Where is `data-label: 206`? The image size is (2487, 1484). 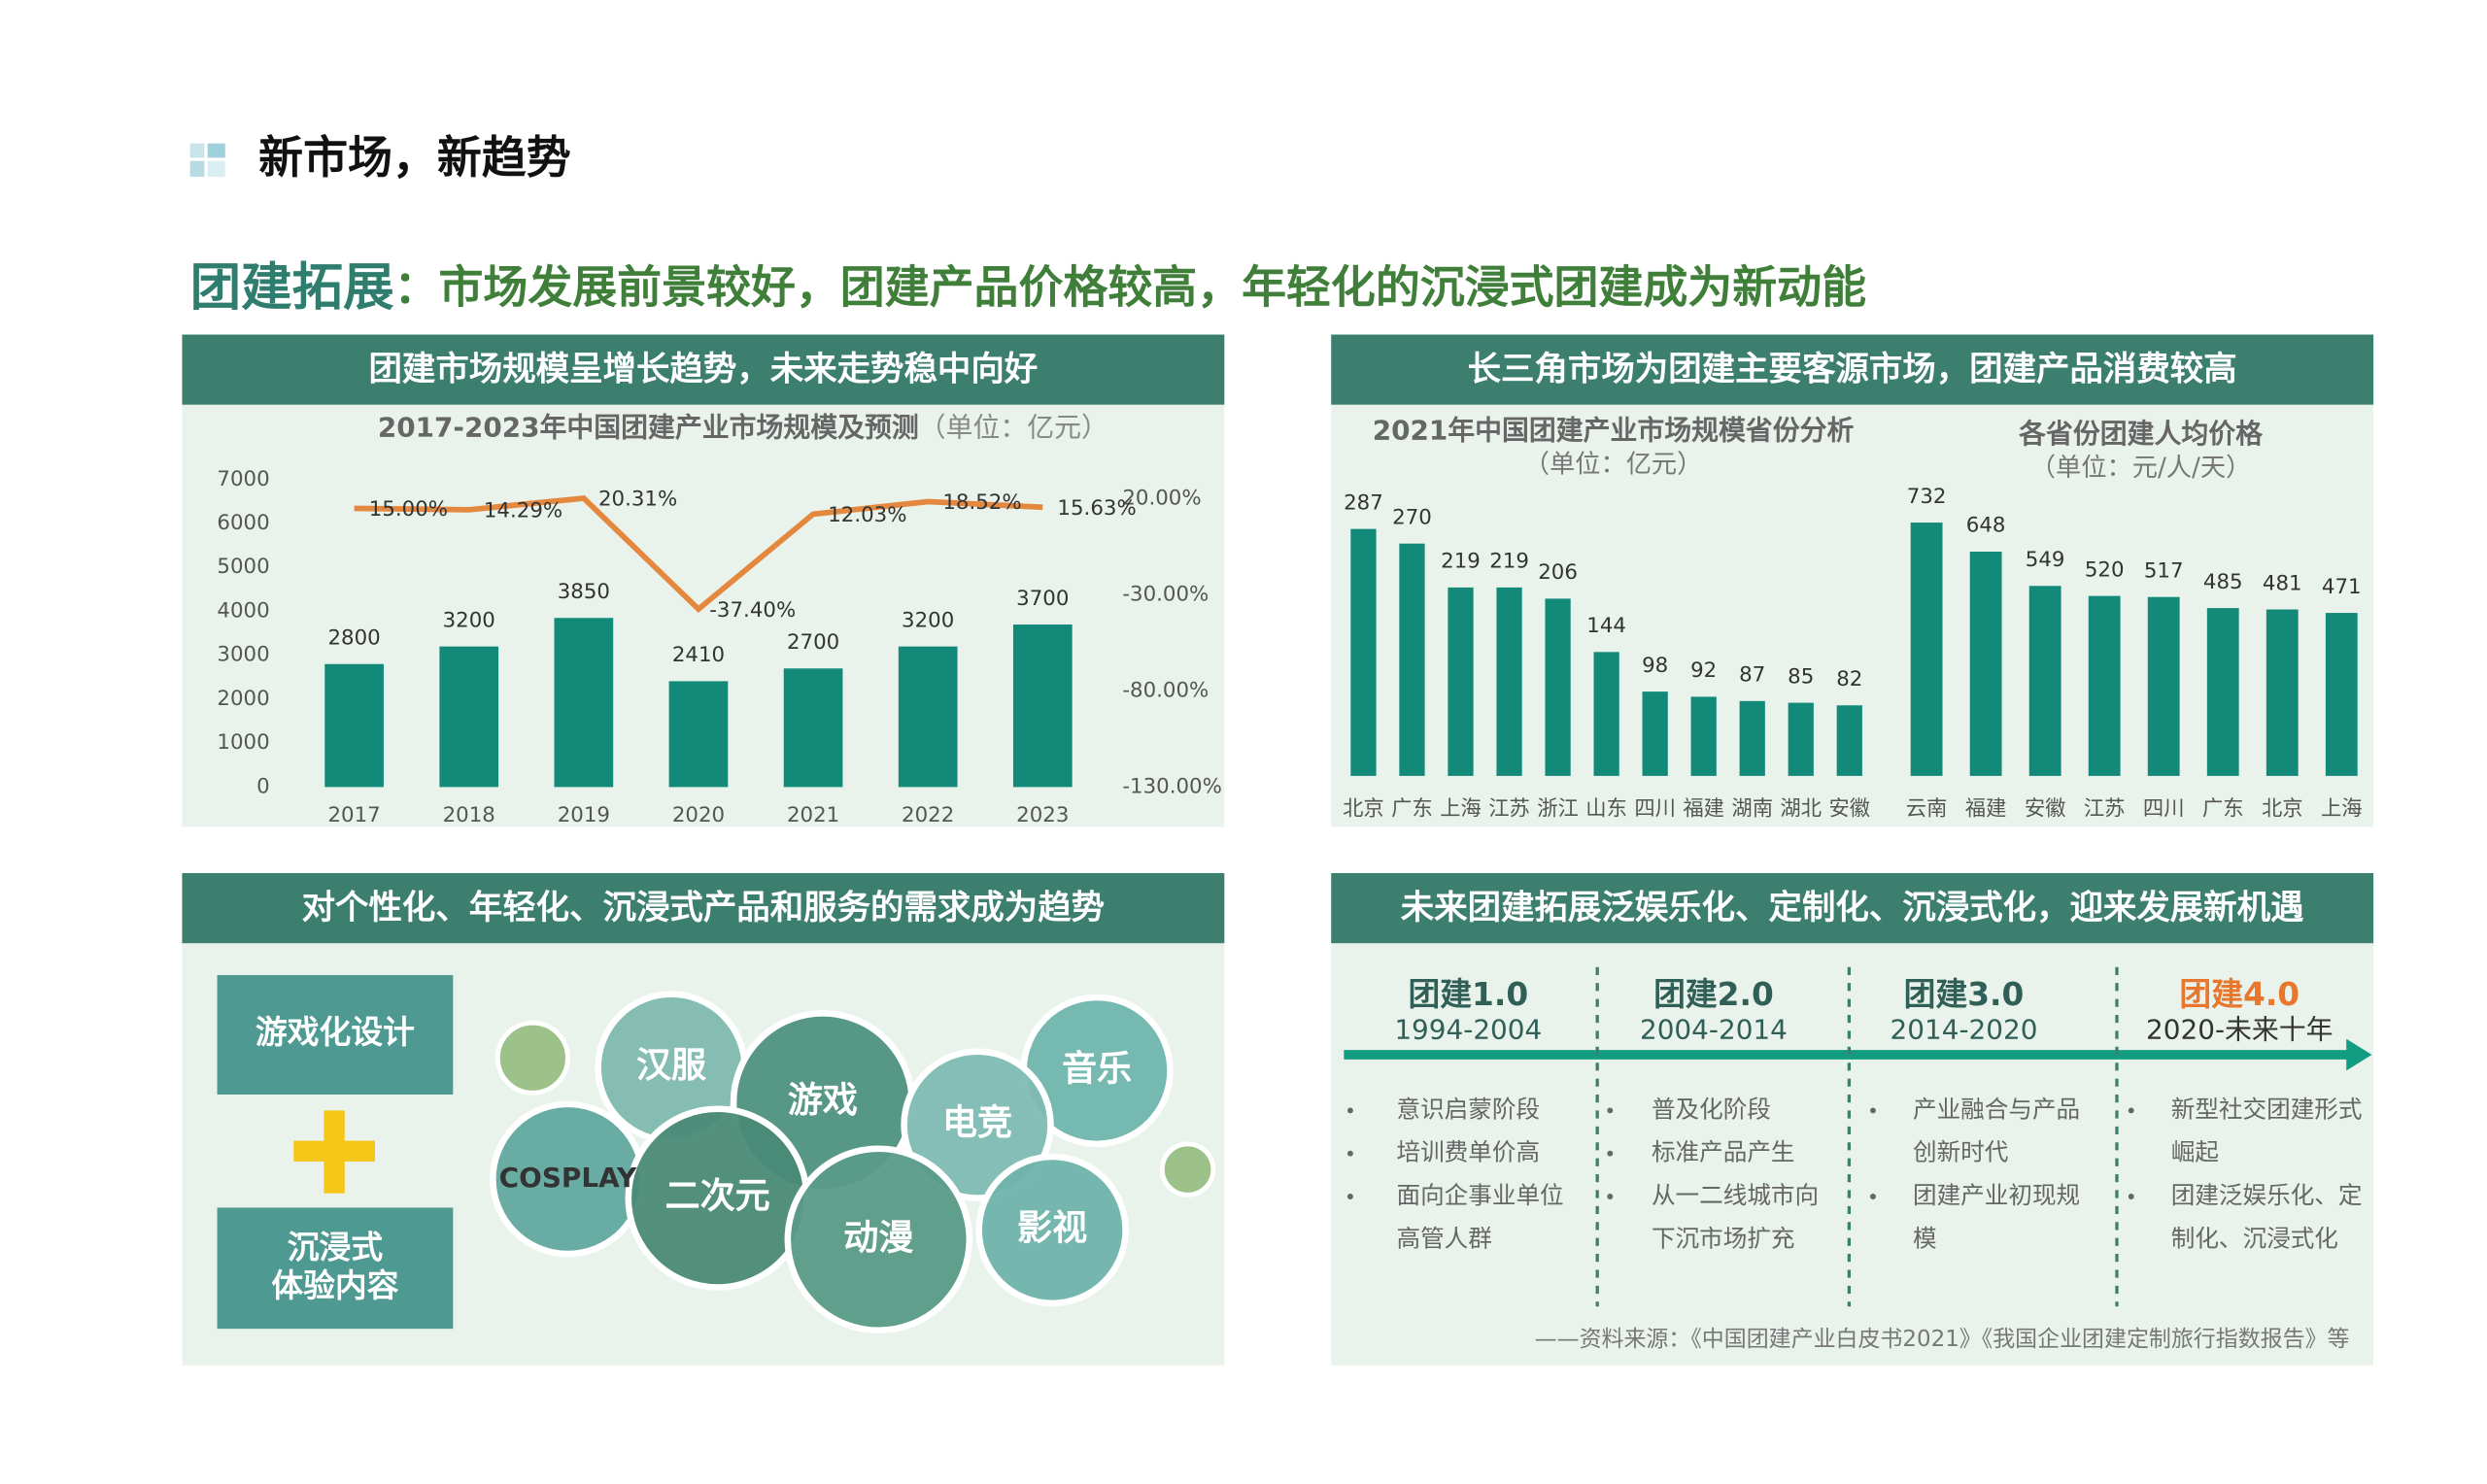
data-label: 206 is located at coordinates (1558, 572).